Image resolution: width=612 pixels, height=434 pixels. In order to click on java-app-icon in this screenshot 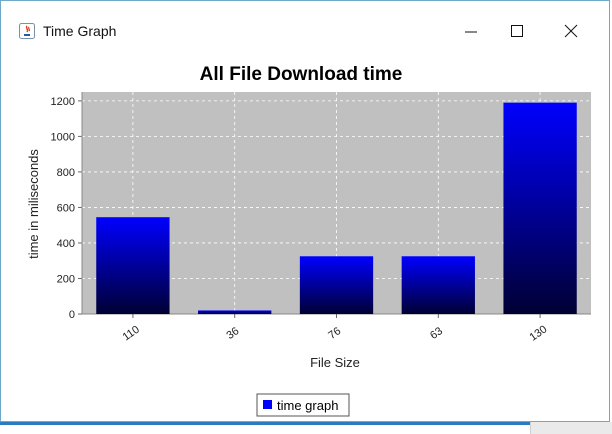, I will do `click(27, 31)`.